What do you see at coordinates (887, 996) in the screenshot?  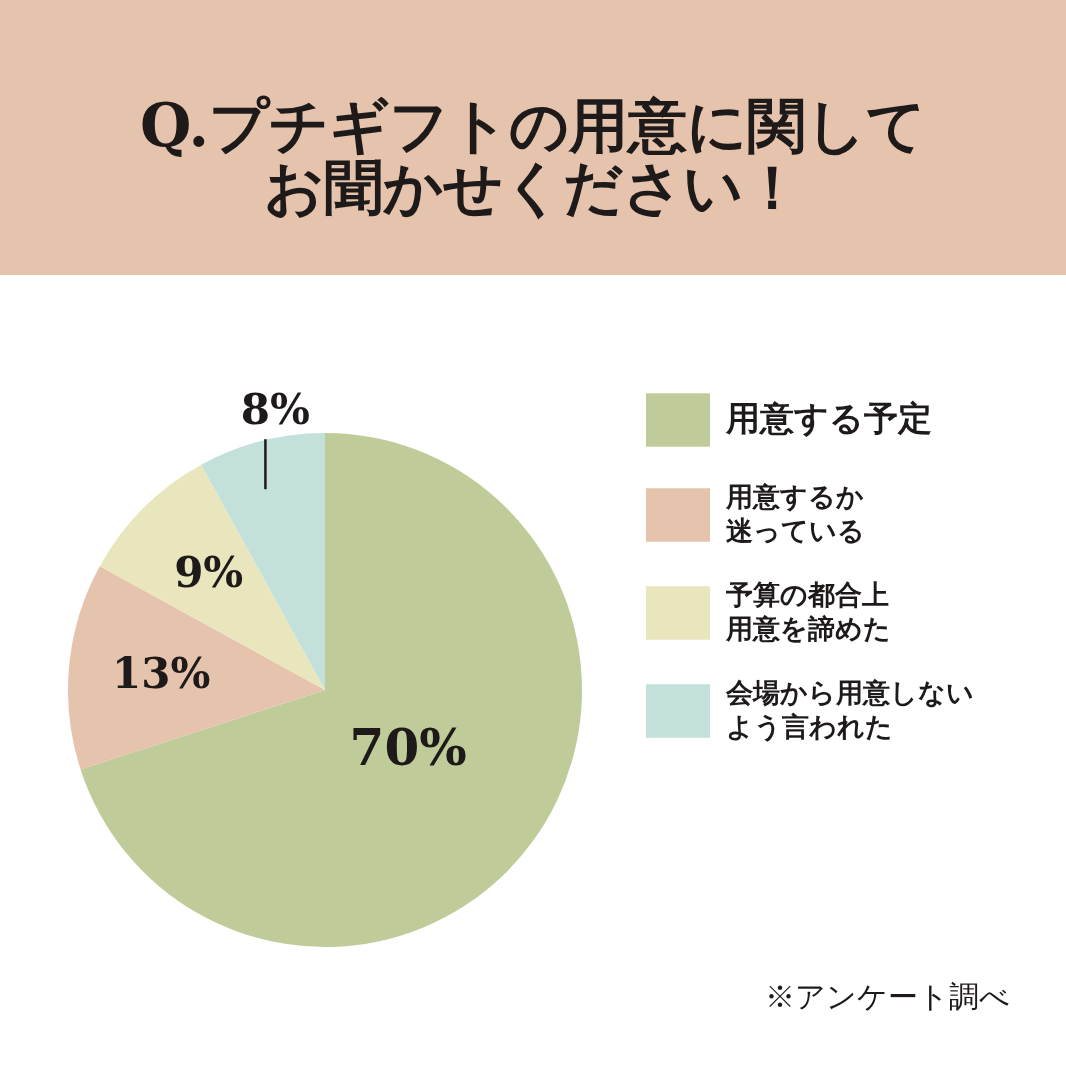 I see `text: ※アンケート調べ` at bounding box center [887, 996].